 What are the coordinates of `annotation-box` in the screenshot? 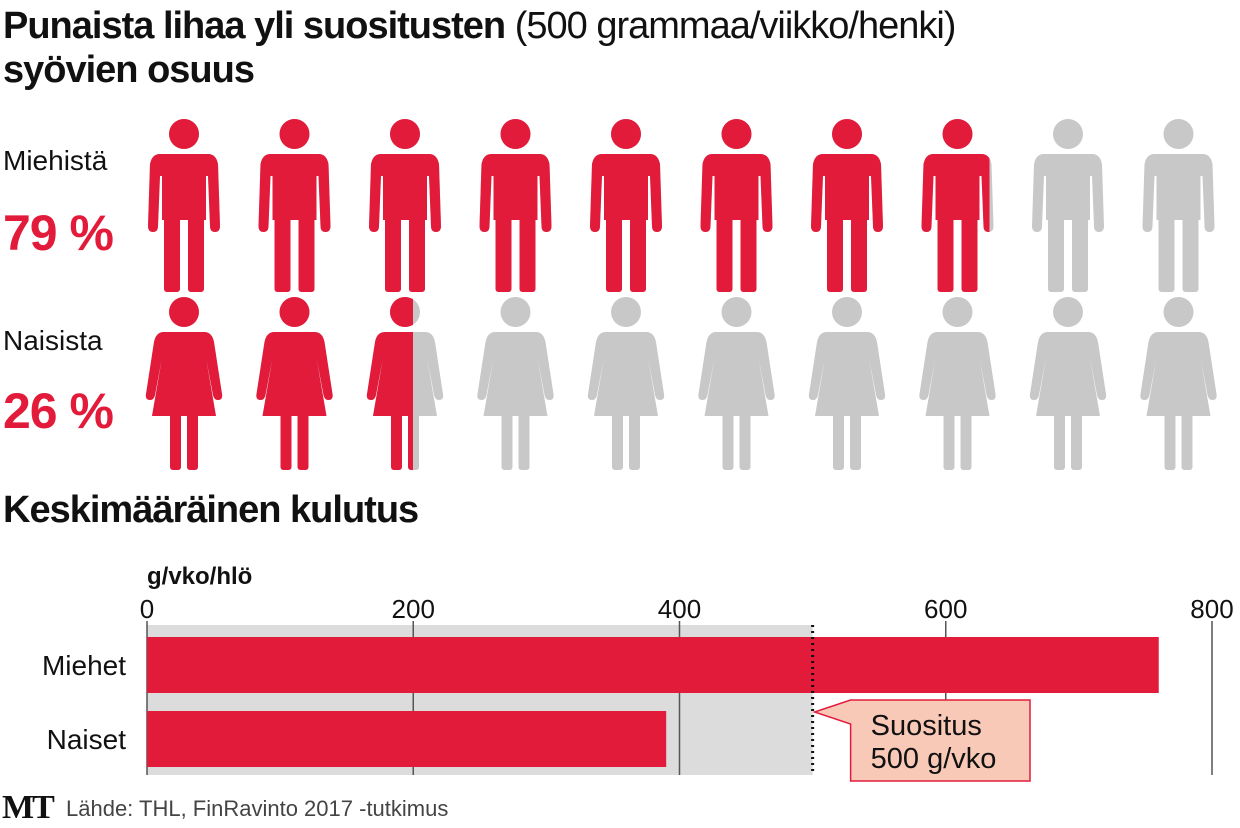 It's located at (921, 740).